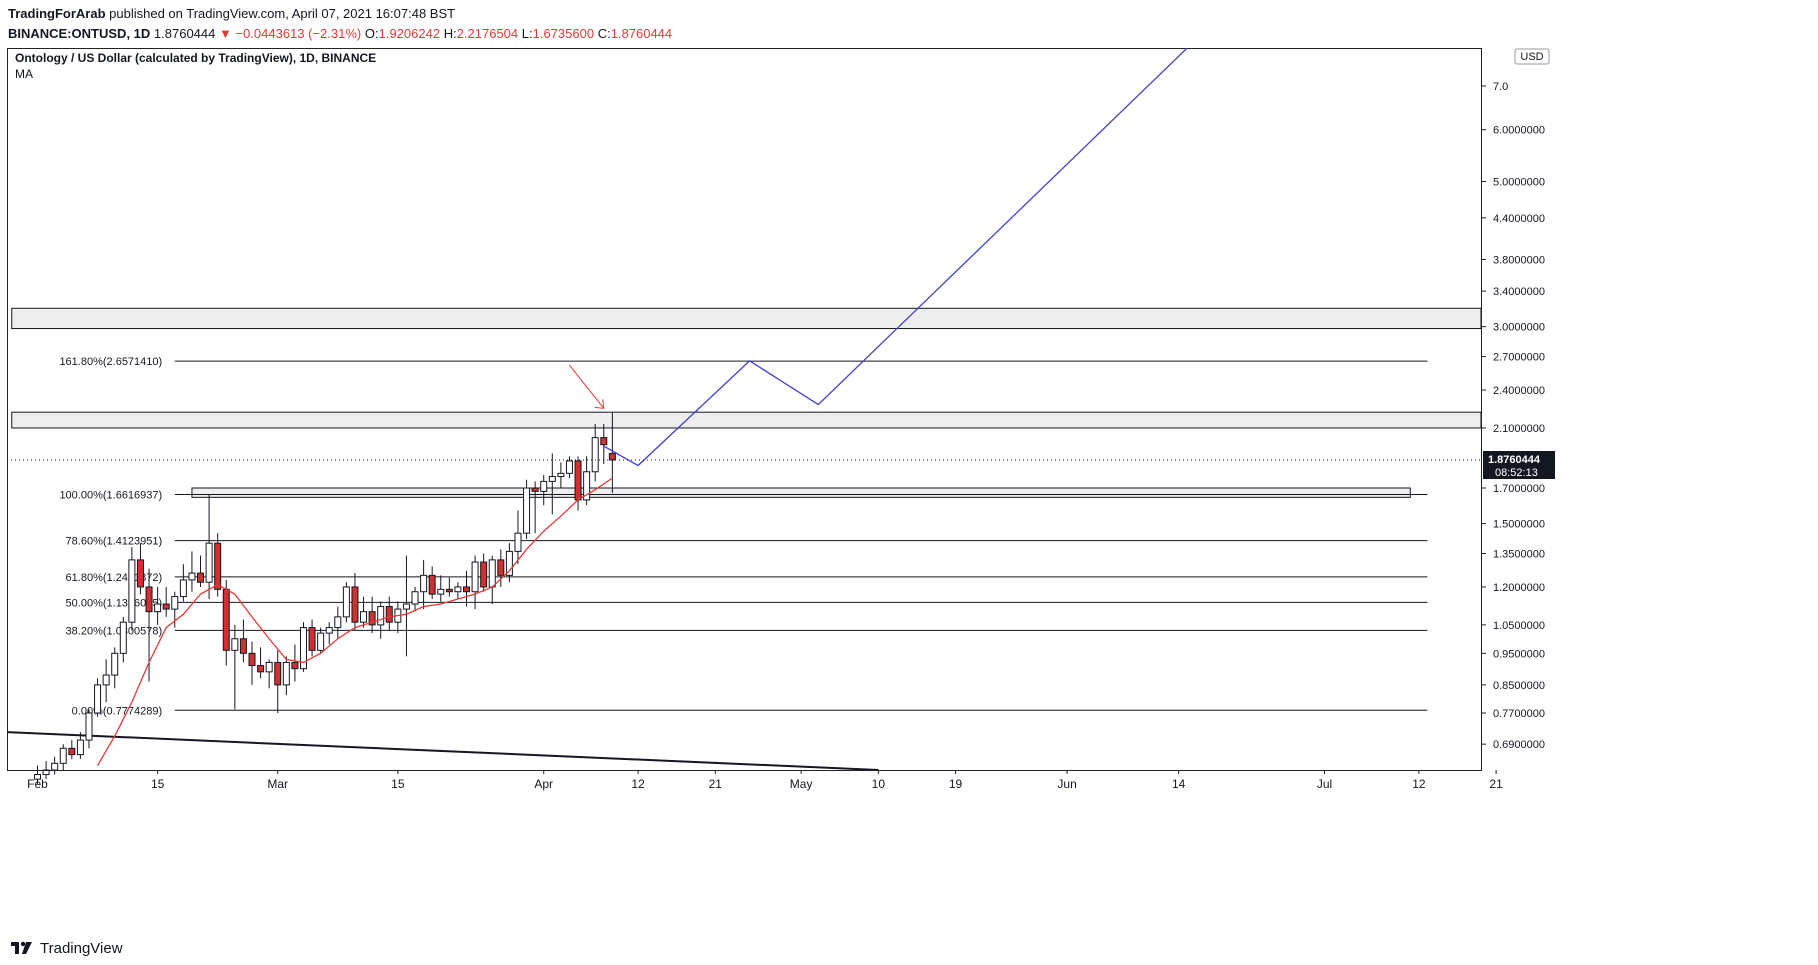 This screenshot has width=1818, height=965. I want to click on fib-label-0: 161.80%(2.6571410), so click(110, 362).